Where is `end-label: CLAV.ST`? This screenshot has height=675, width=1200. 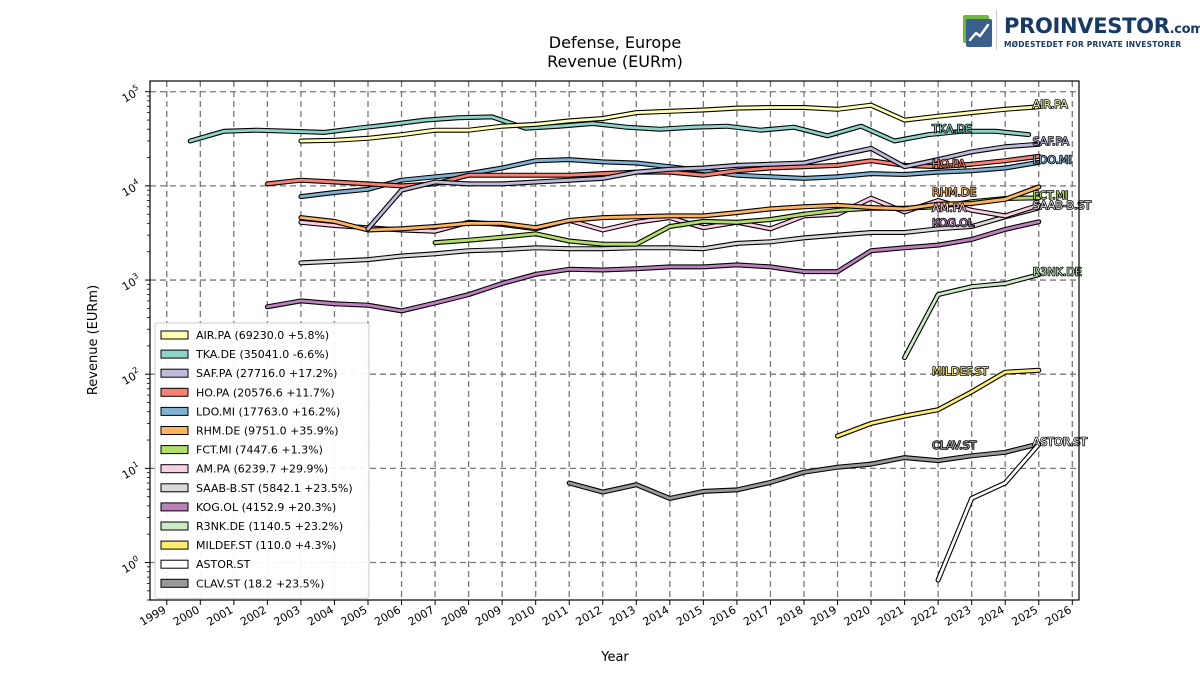 end-label: CLAV.ST is located at coordinates (954, 445).